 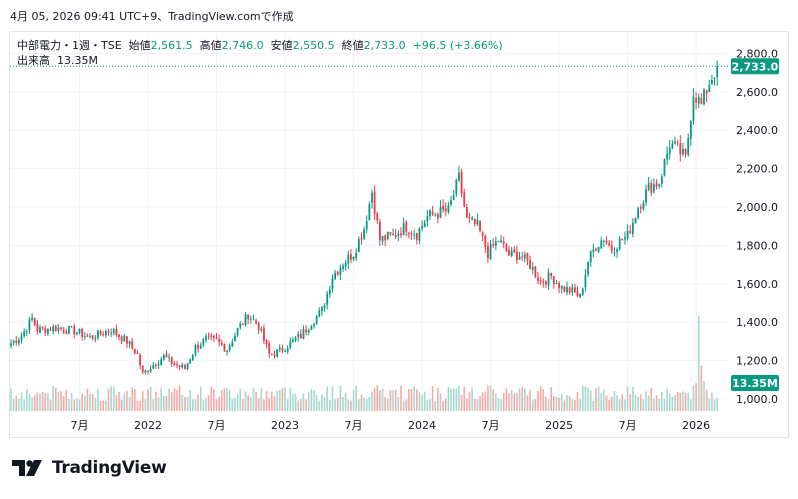 What do you see at coordinates (757, 284) in the screenshot?
I see `price-tick-label: 1,600.0` at bounding box center [757, 284].